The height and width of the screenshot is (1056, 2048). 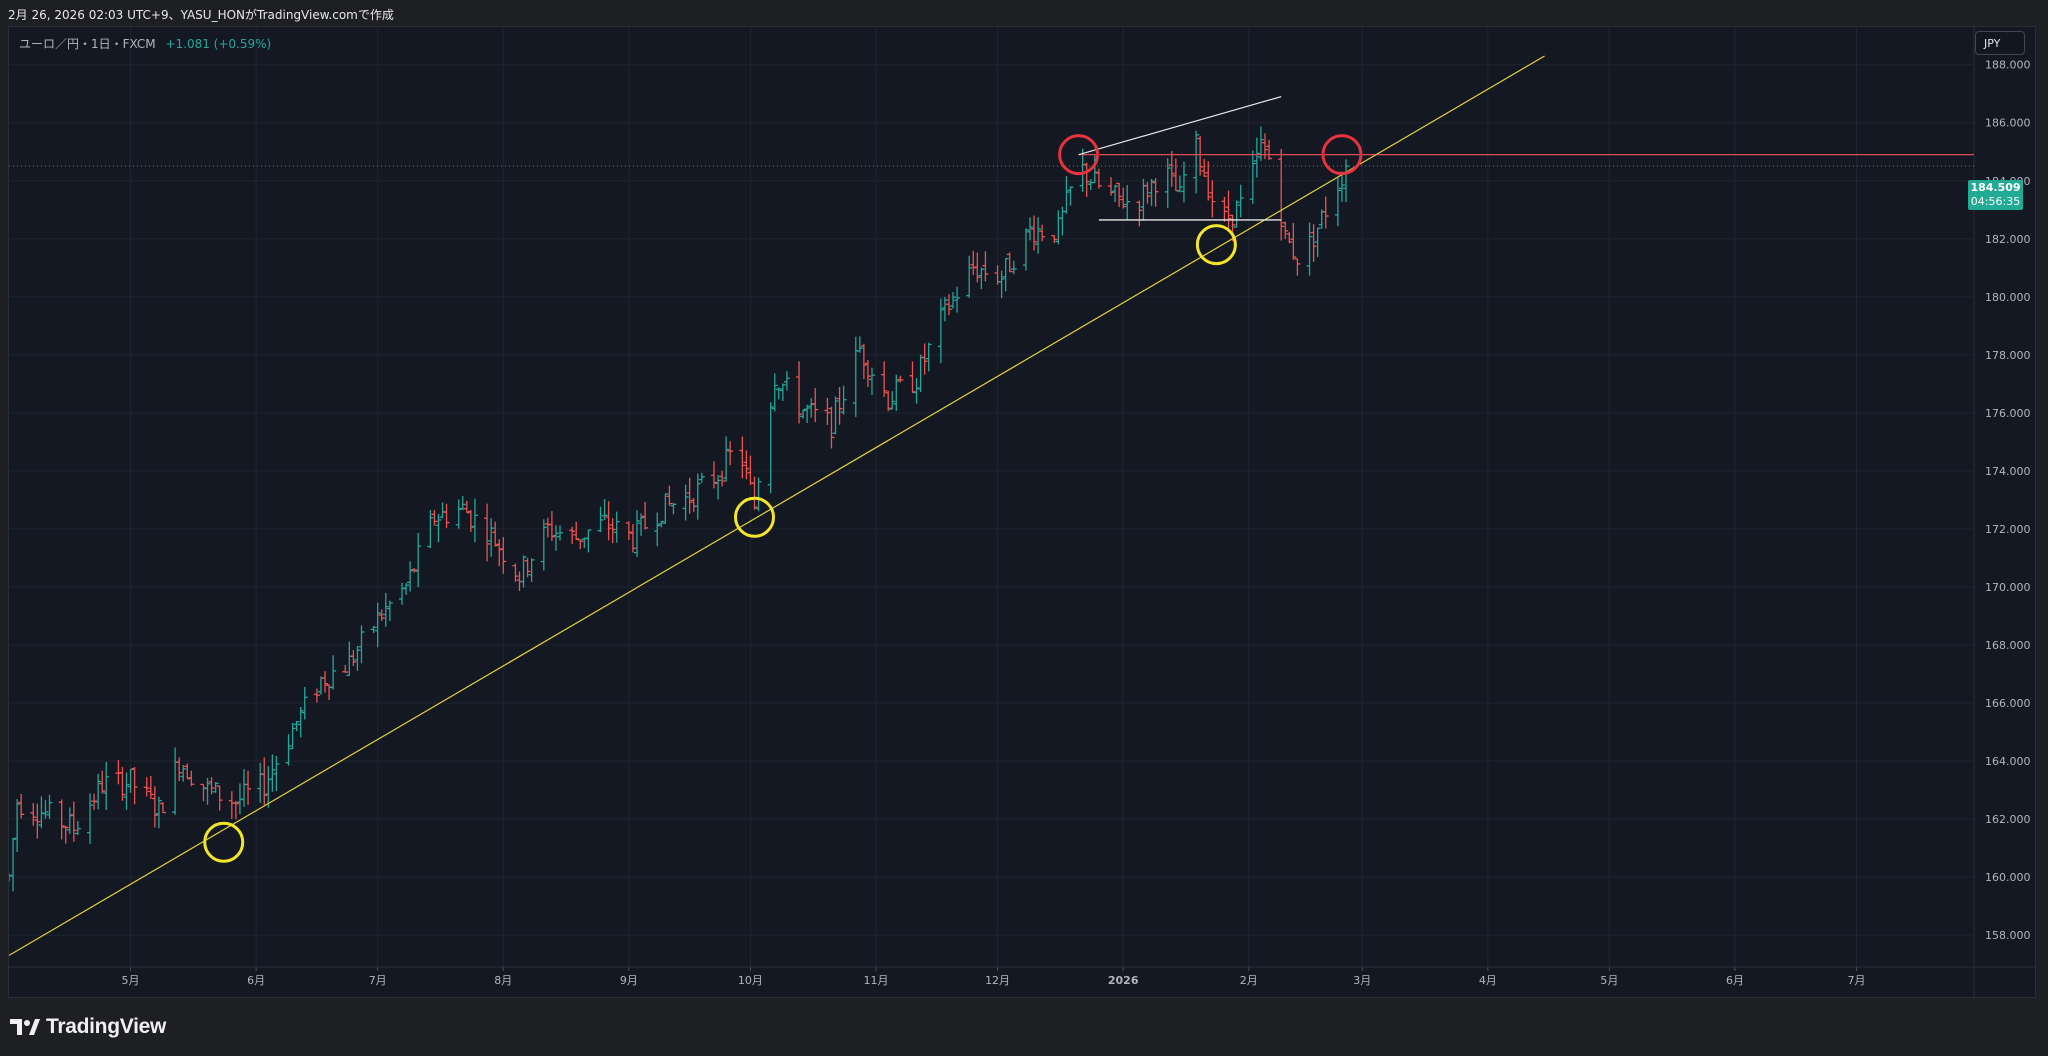 What do you see at coordinates (106, 1026) in the screenshot?
I see `tradingview-logo-text: TradingView` at bounding box center [106, 1026].